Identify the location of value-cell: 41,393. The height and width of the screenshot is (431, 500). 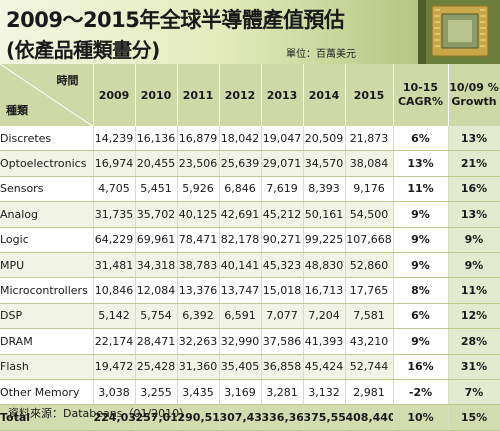
(324, 341).